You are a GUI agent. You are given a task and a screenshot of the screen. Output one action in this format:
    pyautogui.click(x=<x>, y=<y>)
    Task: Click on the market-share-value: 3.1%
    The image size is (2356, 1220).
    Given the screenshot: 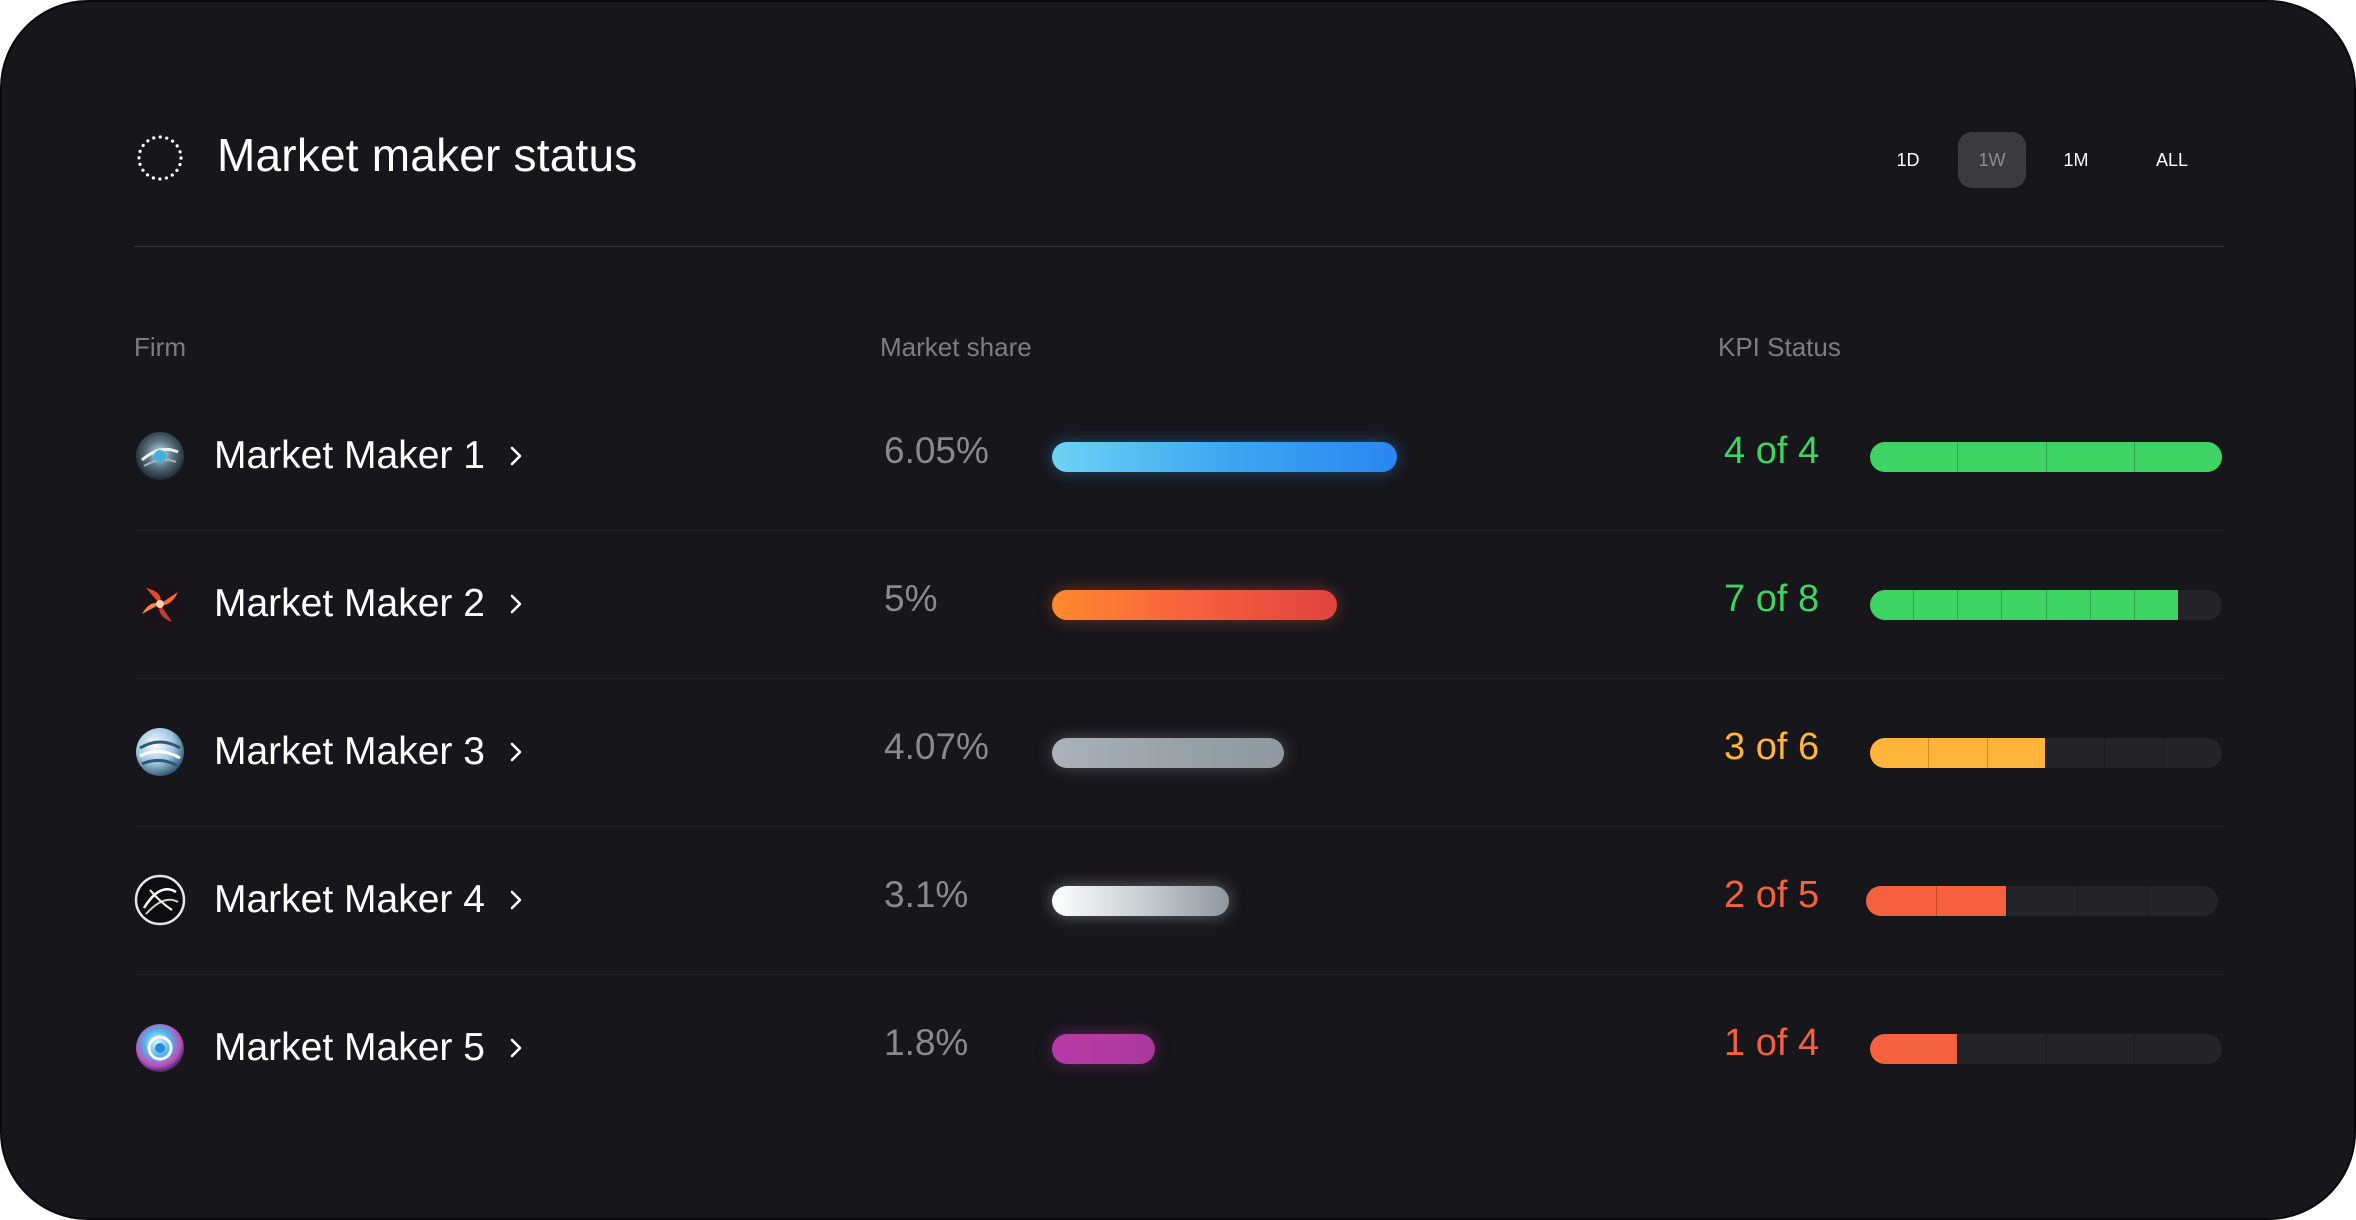 What is the action you would take?
    pyautogui.click(x=926, y=894)
    